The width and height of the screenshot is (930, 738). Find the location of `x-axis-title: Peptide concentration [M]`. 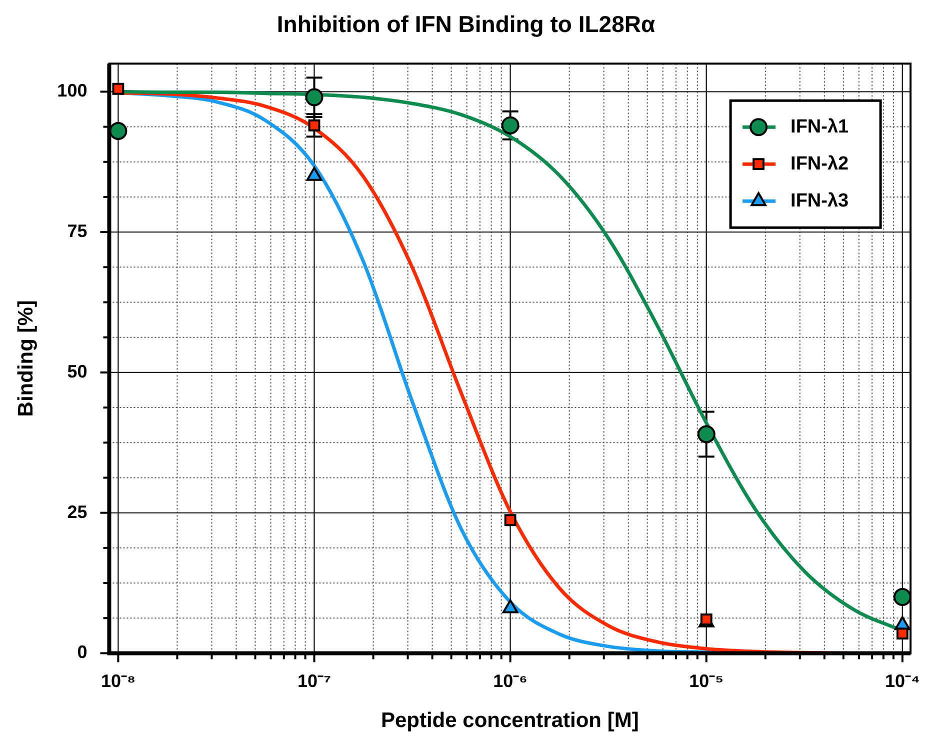

x-axis-title: Peptide concentration [M] is located at coordinates (509, 720).